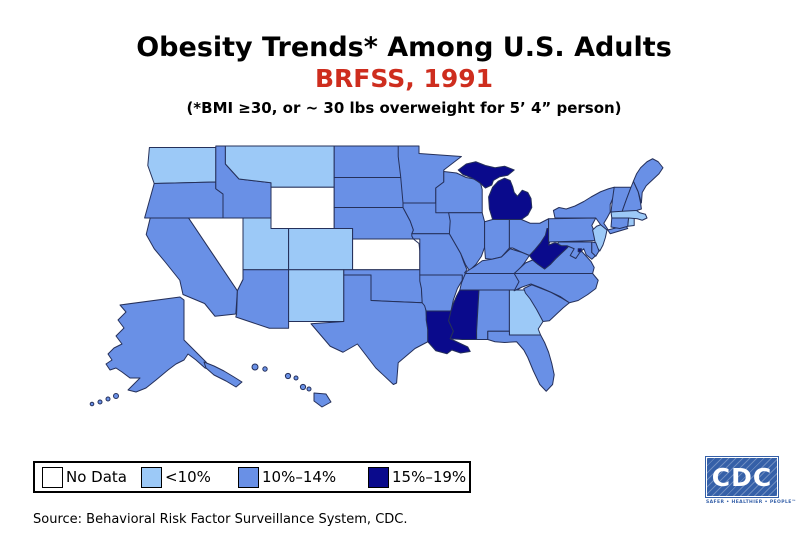 Image resolution: width=808 pixels, height=537 pixels. What do you see at coordinates (386, 254) in the screenshot?
I see `state-KS` at bounding box center [386, 254].